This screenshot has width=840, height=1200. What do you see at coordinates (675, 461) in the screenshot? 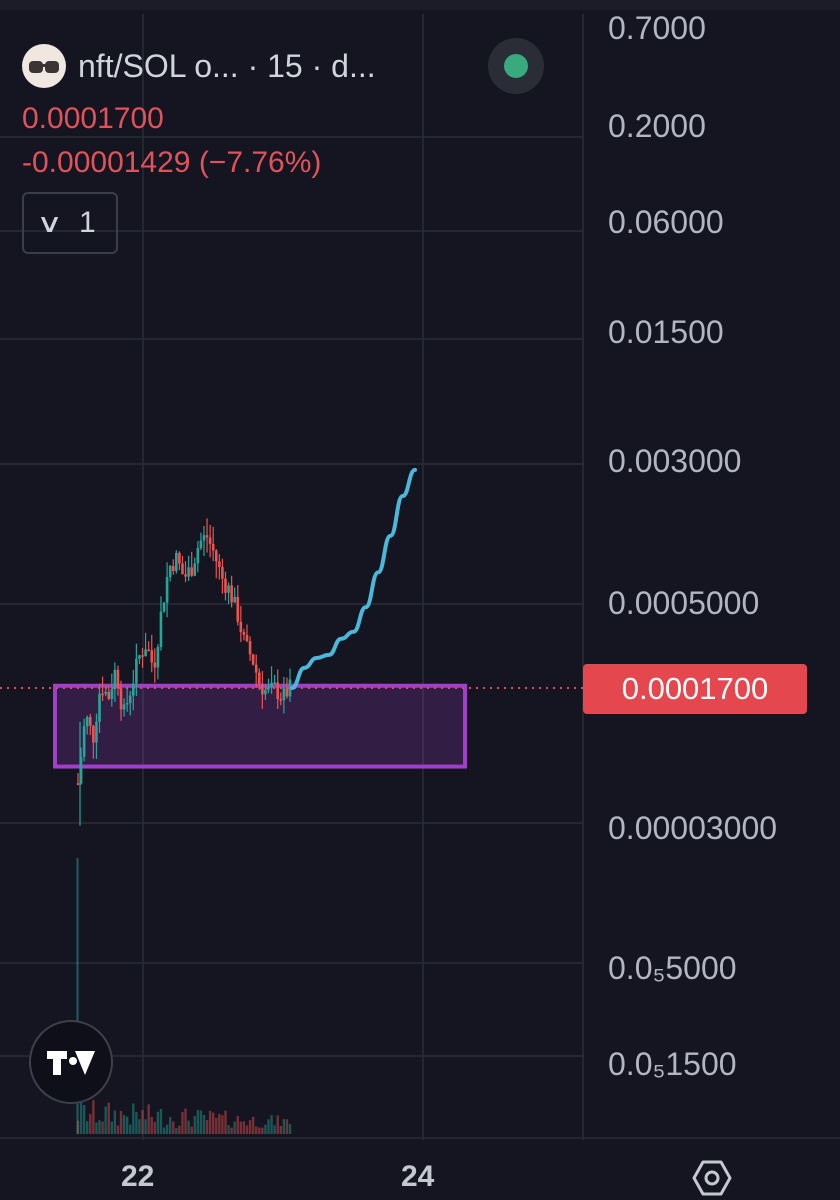
I see `y-tick-label: 0.003000` at bounding box center [675, 461].